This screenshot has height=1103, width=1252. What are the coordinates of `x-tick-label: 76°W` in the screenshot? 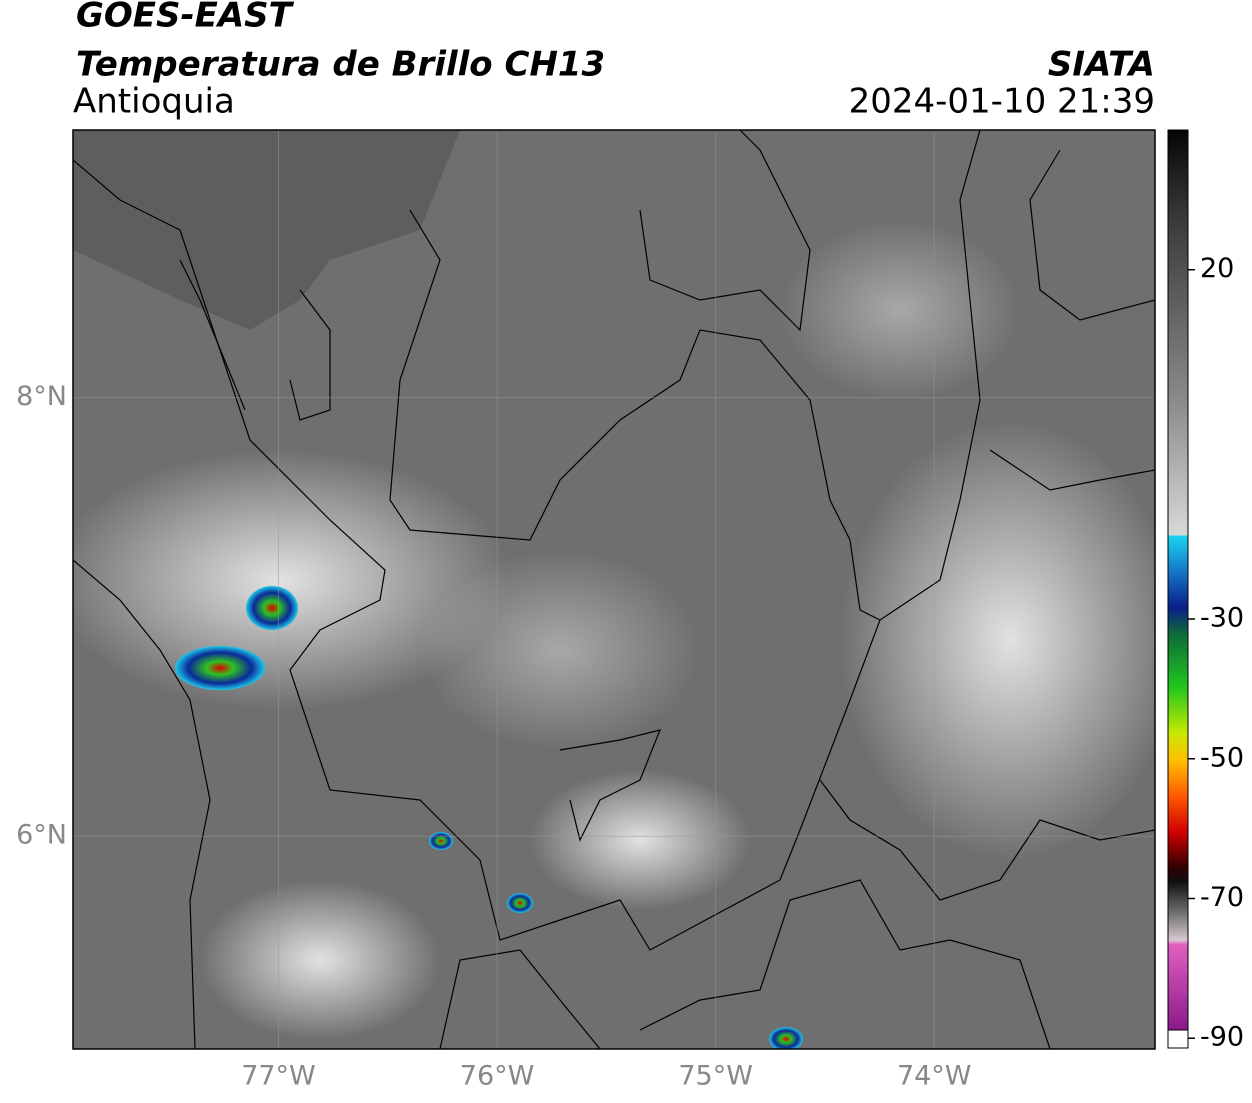 It's located at (497, 1076).